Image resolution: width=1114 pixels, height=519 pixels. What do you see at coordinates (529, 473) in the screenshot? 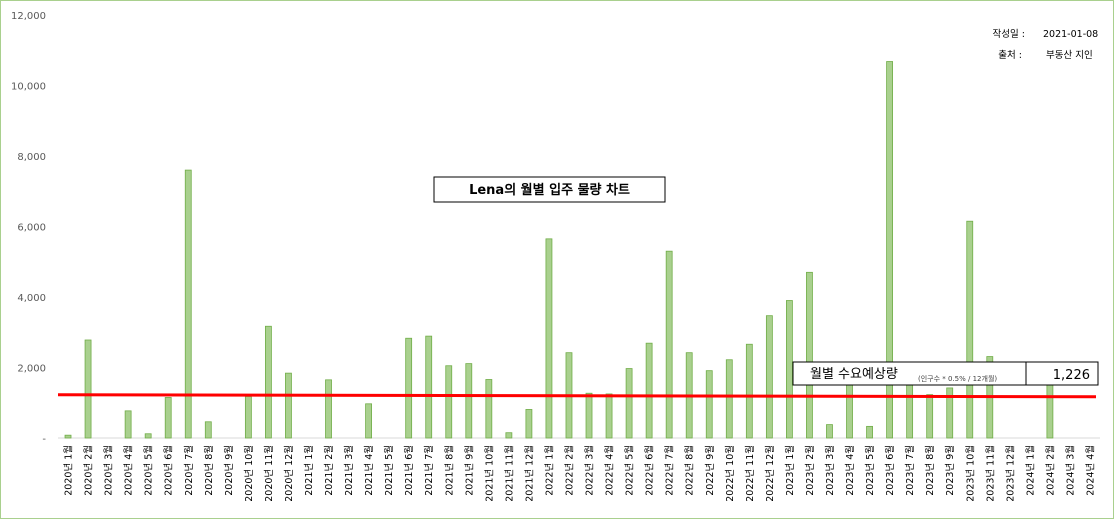
I see `x-tick-label: 2021년 12월` at bounding box center [529, 473].